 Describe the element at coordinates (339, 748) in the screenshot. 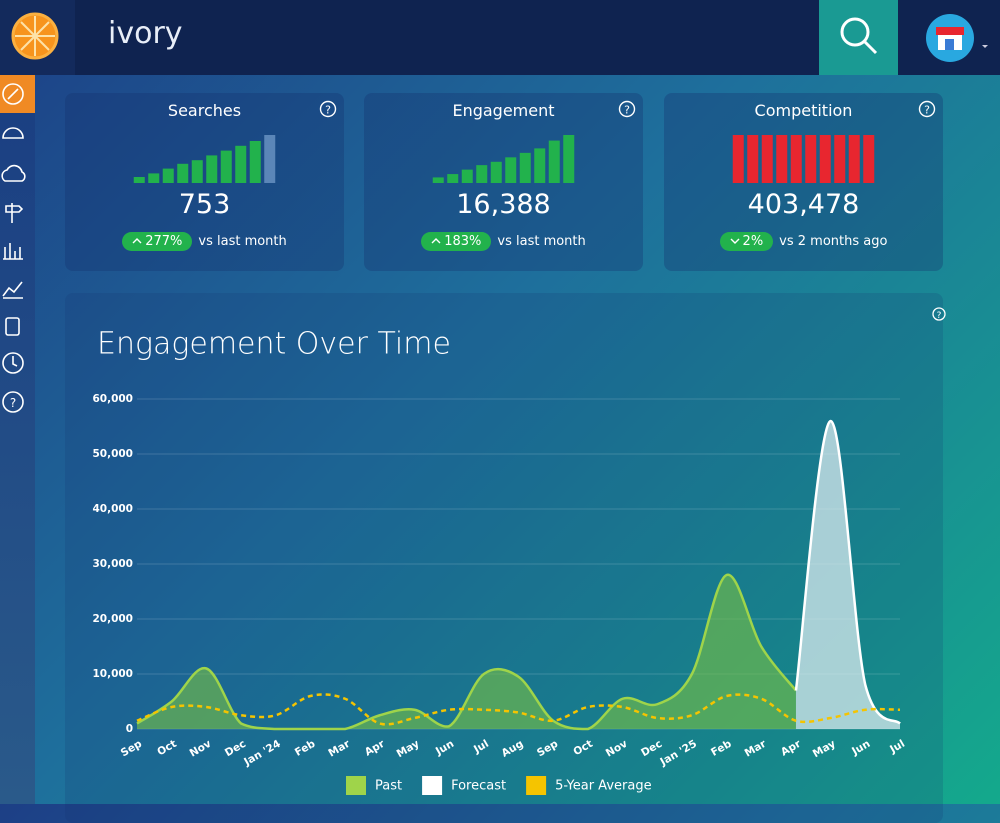

I see `x-tick-label: Mar` at that location.